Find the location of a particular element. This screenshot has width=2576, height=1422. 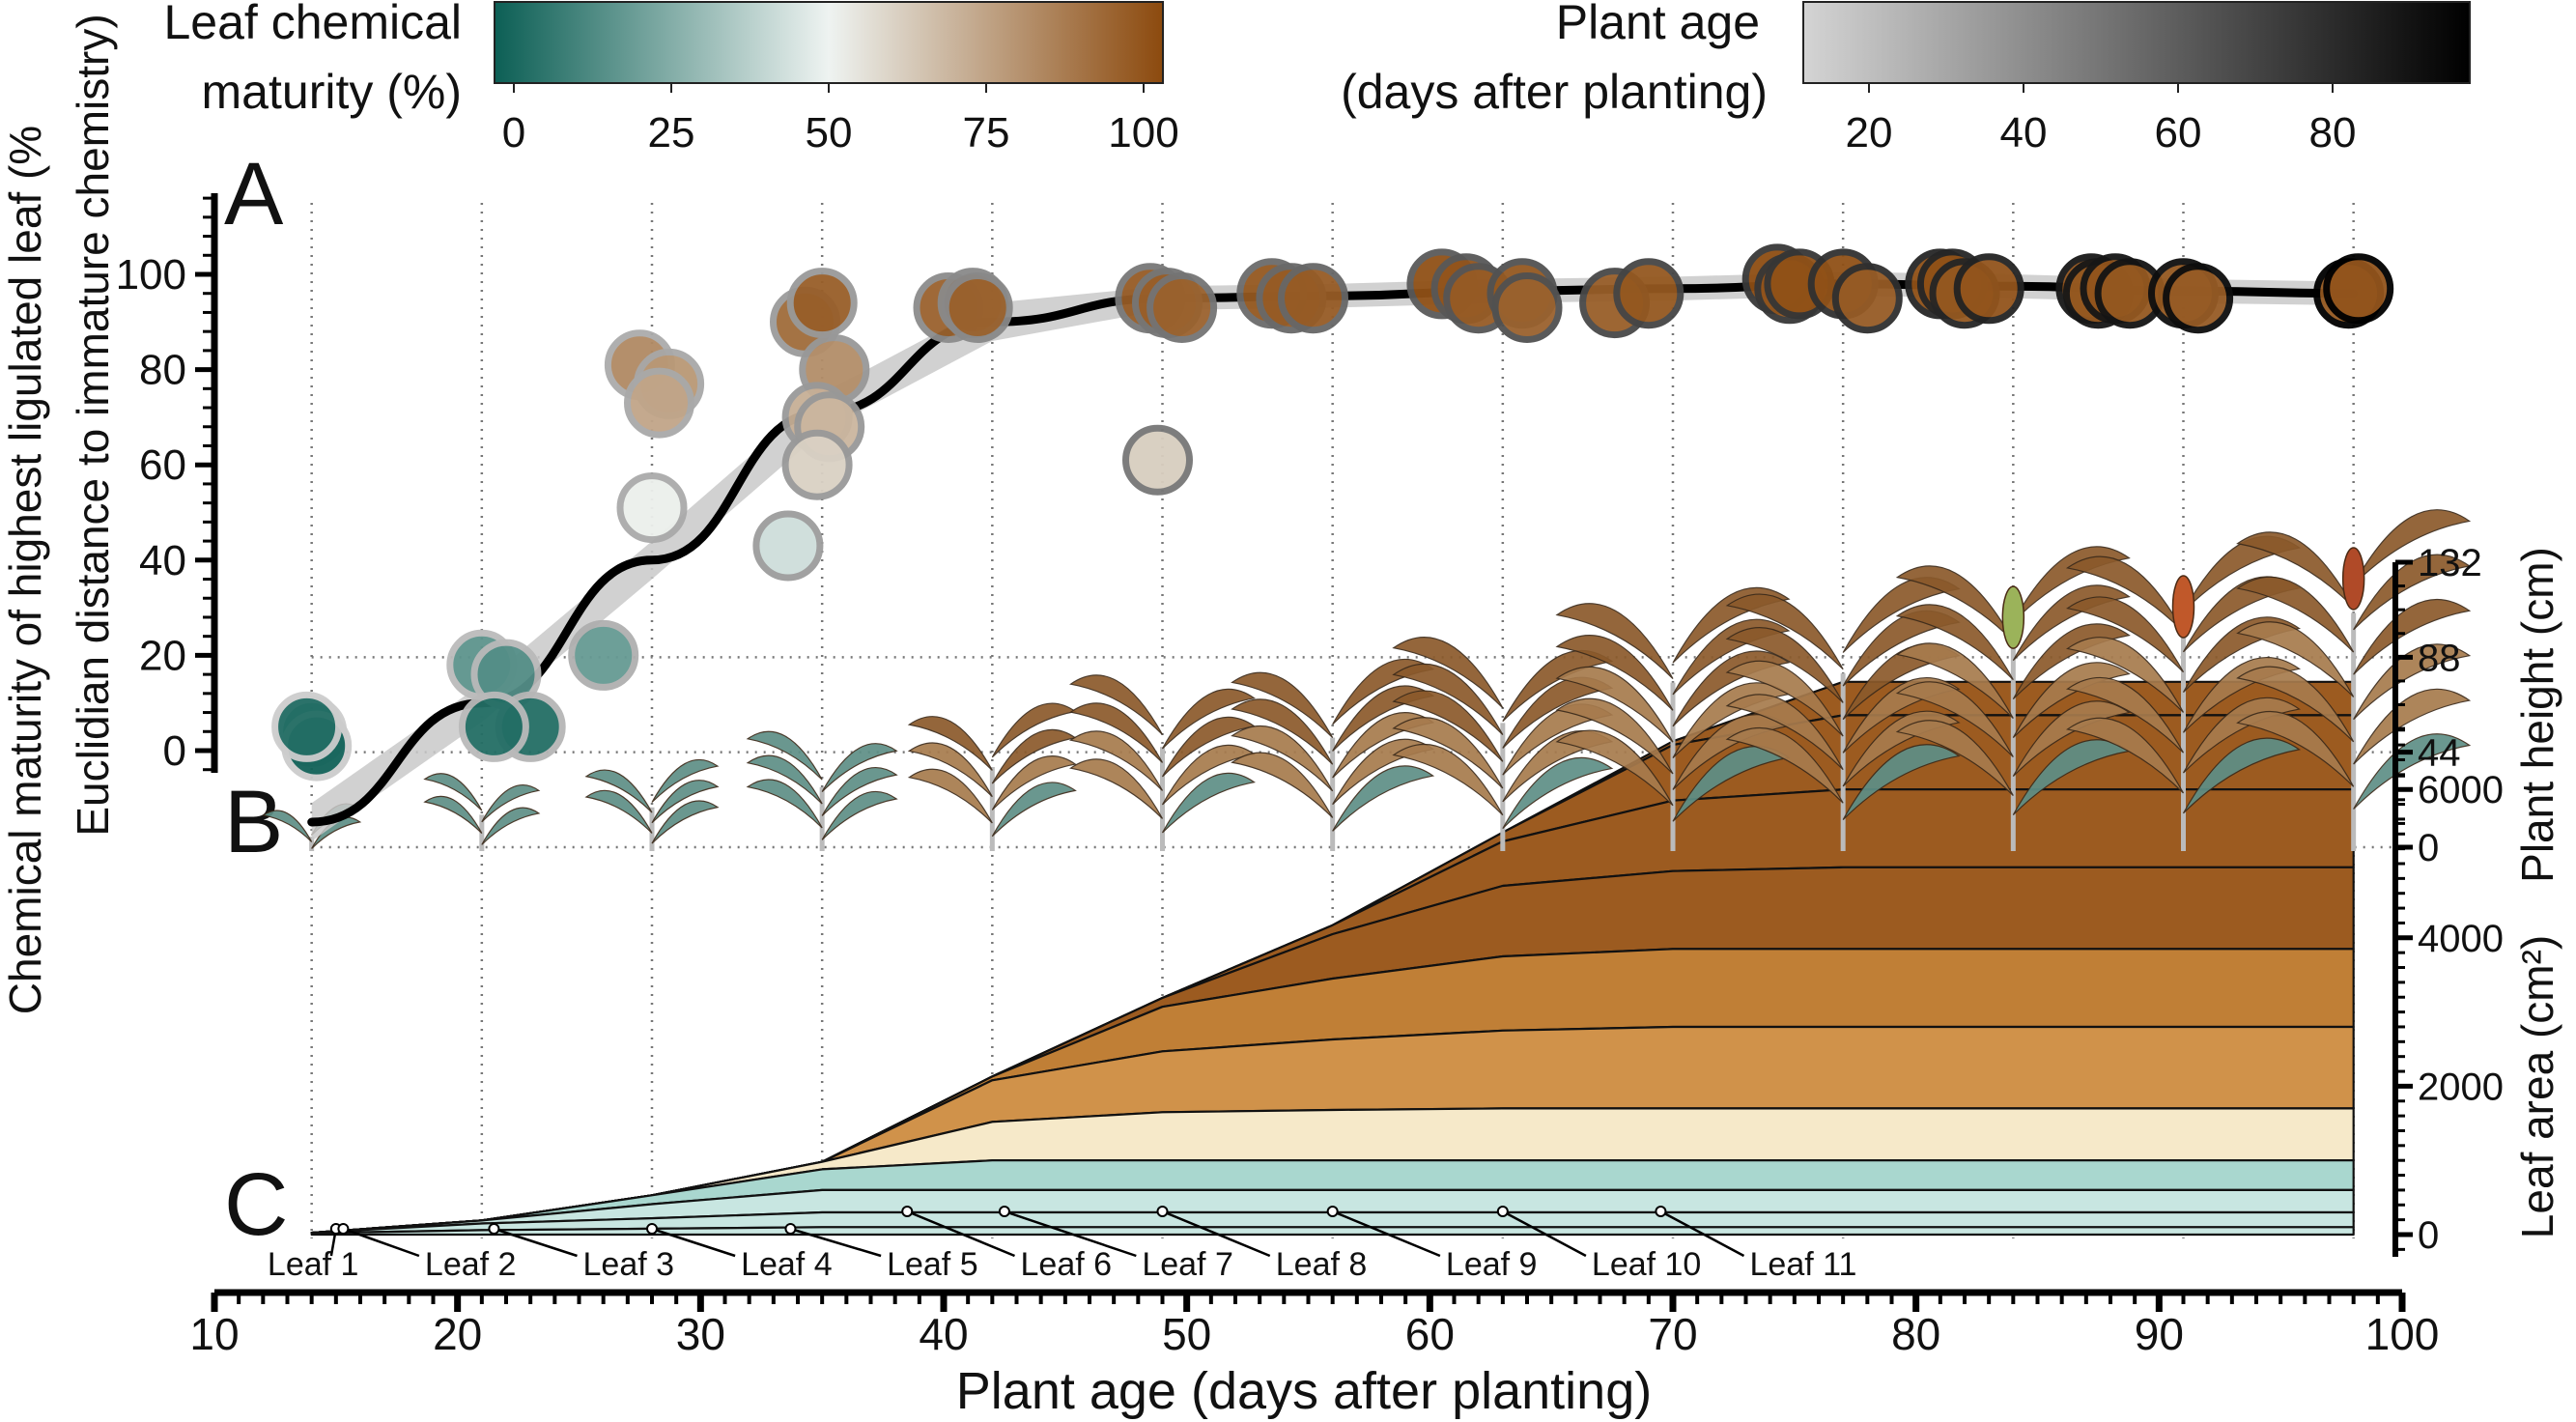

height-axis-tick-label: 88 is located at coordinates (2439, 658).